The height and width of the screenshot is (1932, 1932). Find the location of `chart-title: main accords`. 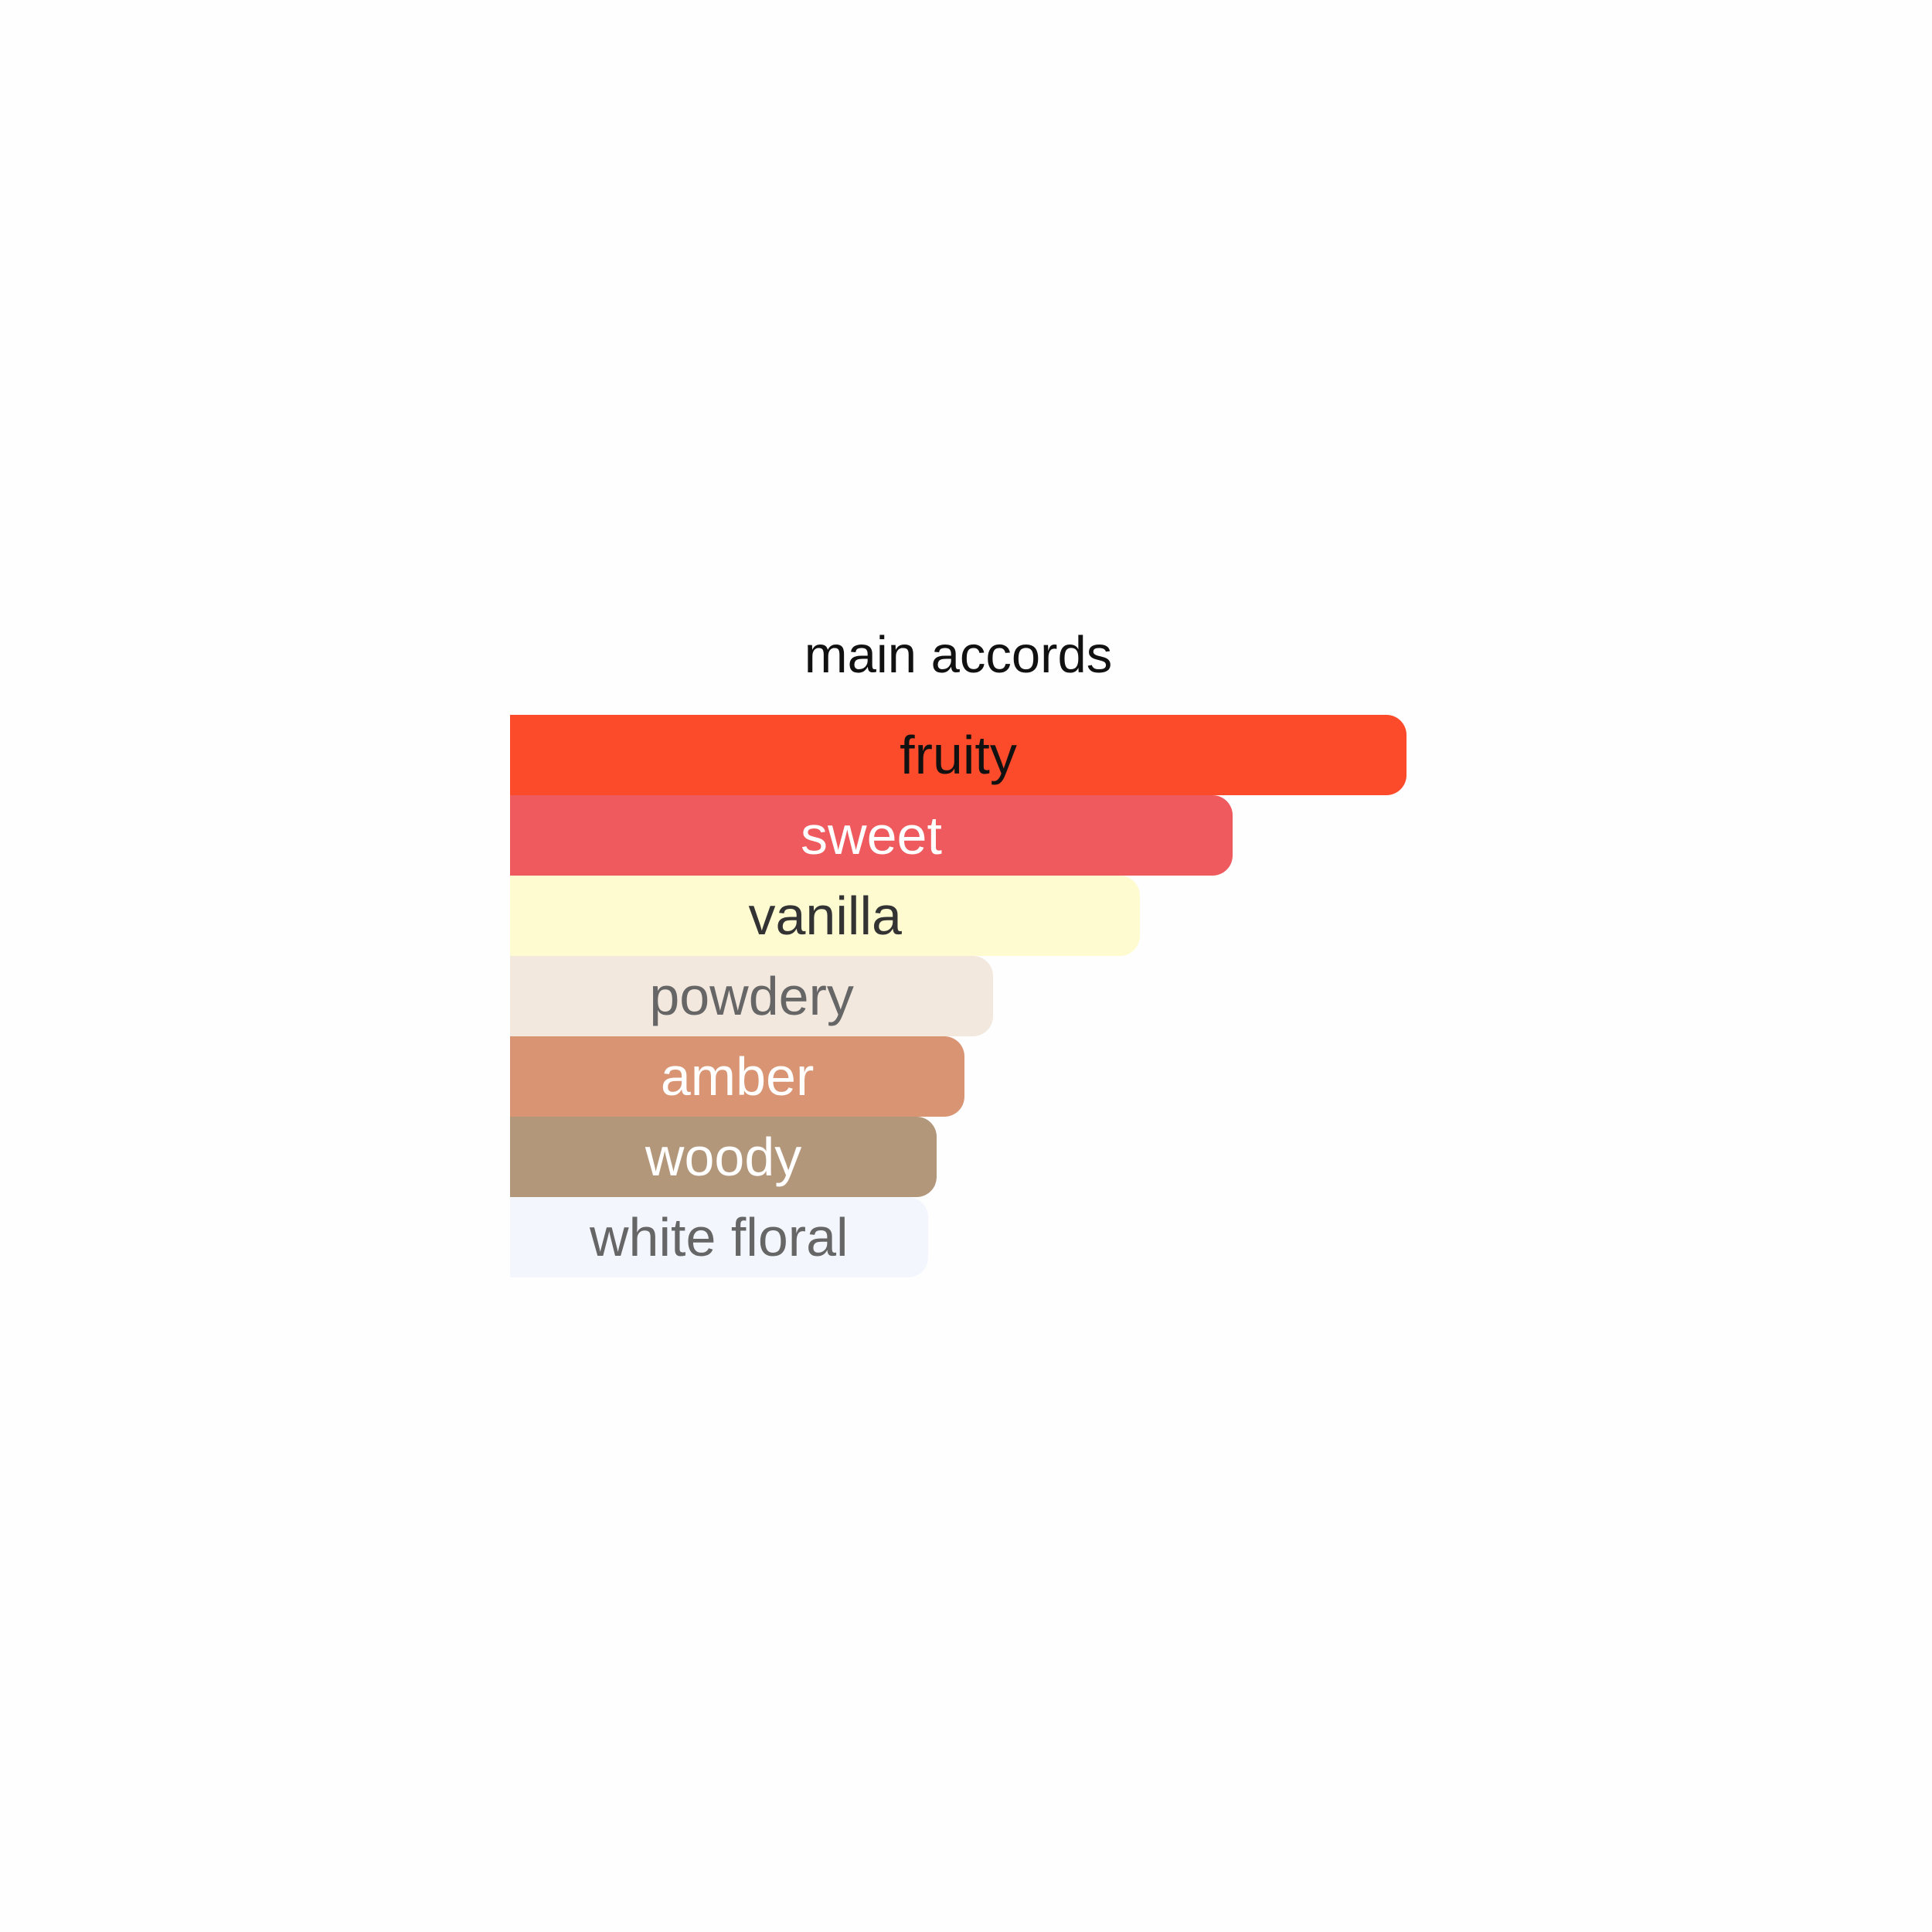

chart-title: main accords is located at coordinates (958, 655).